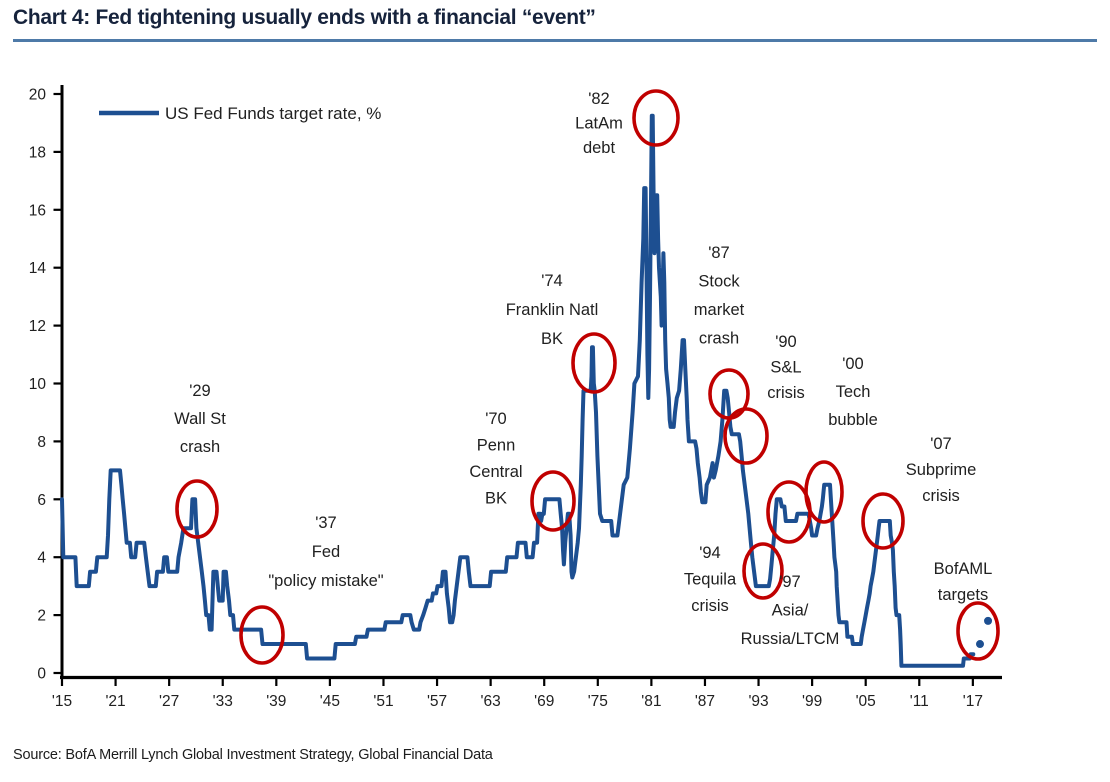 Image resolution: width=1110 pixels, height=782 pixels. I want to click on y-tick-label: 16, so click(37, 210).